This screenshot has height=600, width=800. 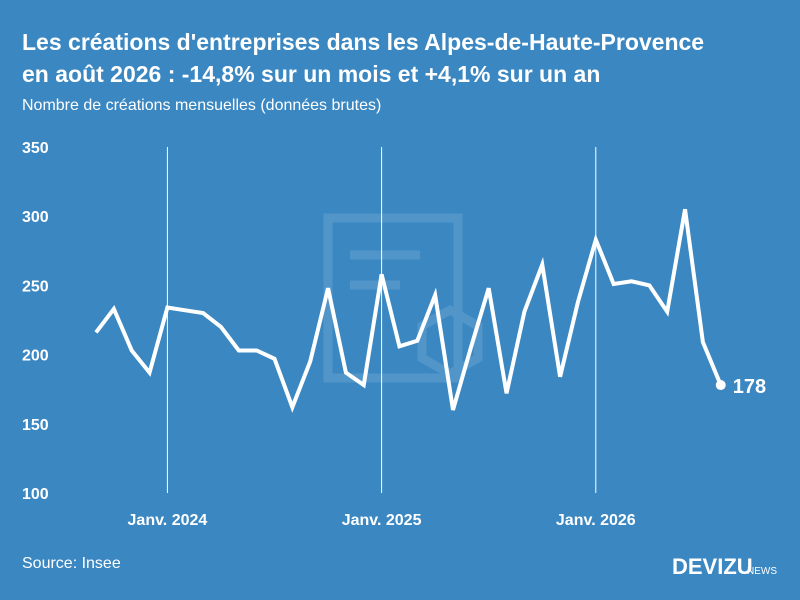 I want to click on x-tick-label: Janv. 2025, so click(x=382, y=520).